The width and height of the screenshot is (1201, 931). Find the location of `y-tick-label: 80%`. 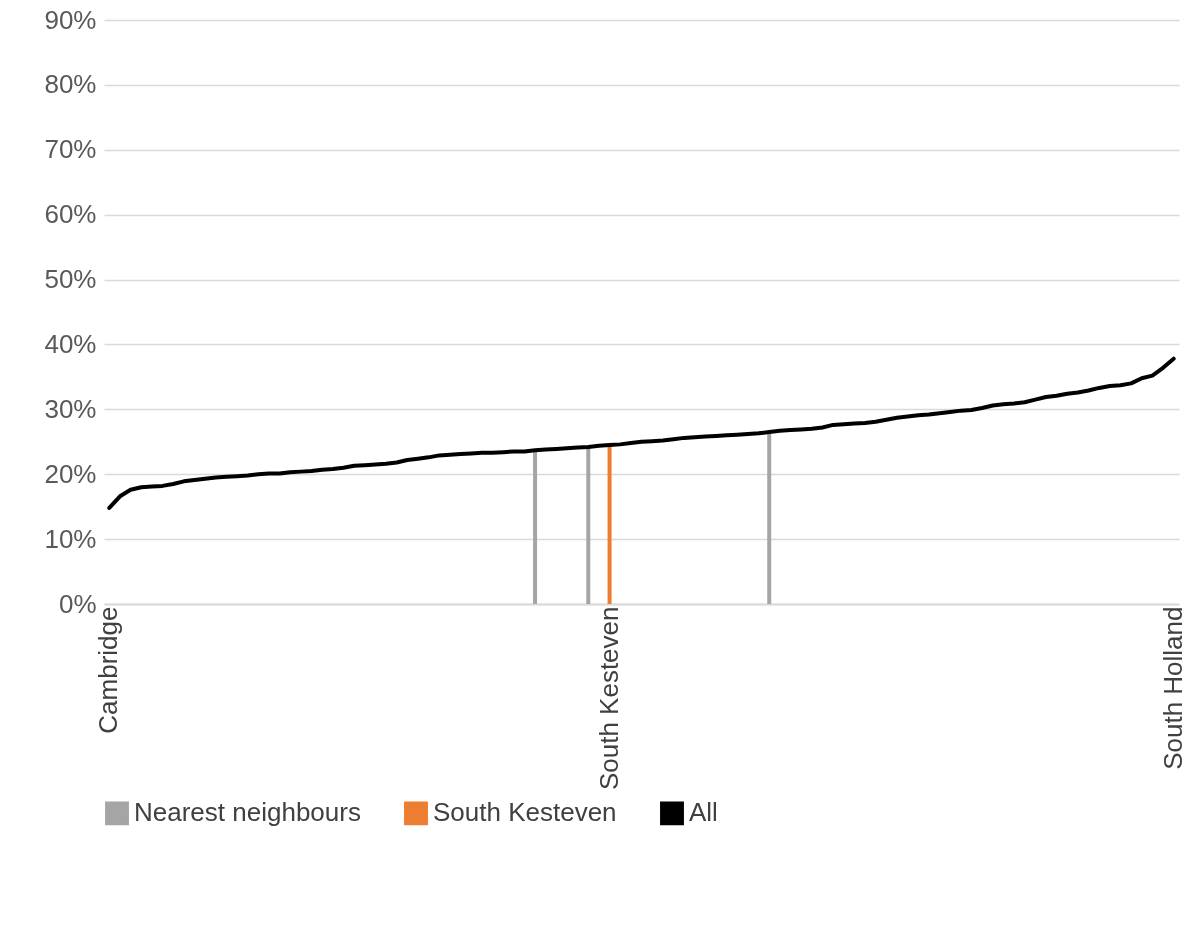

y-tick-label: 80% is located at coordinates (70, 84).